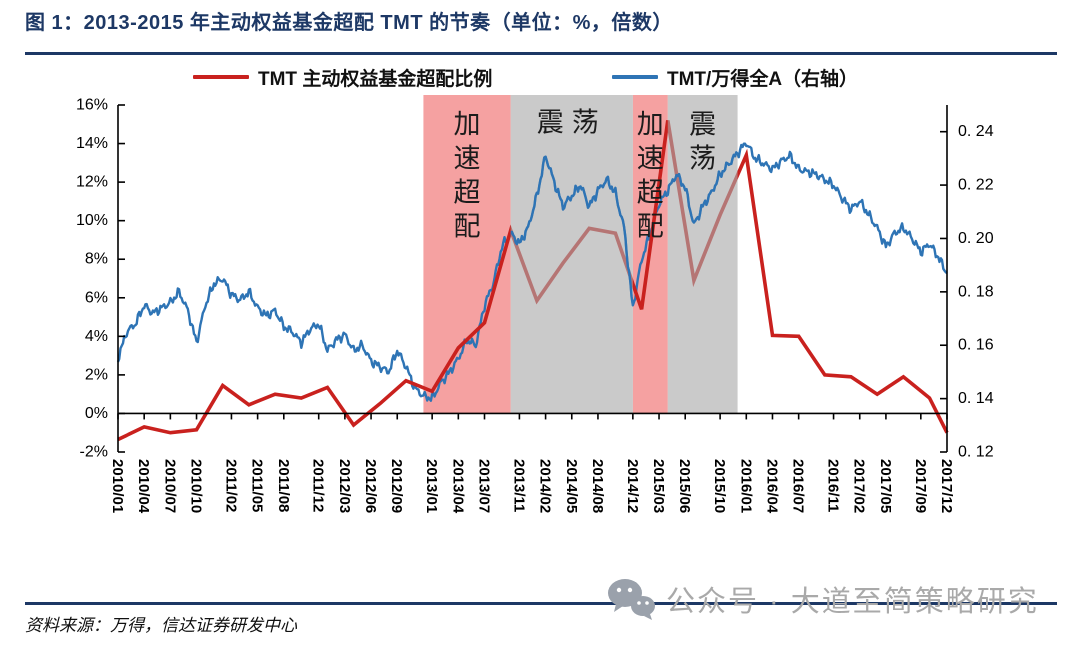 The height and width of the screenshot is (647, 1080). Describe the element at coordinates (545, 486) in the screenshot. I see `x-axis-tick-label: 2014/02` at that location.